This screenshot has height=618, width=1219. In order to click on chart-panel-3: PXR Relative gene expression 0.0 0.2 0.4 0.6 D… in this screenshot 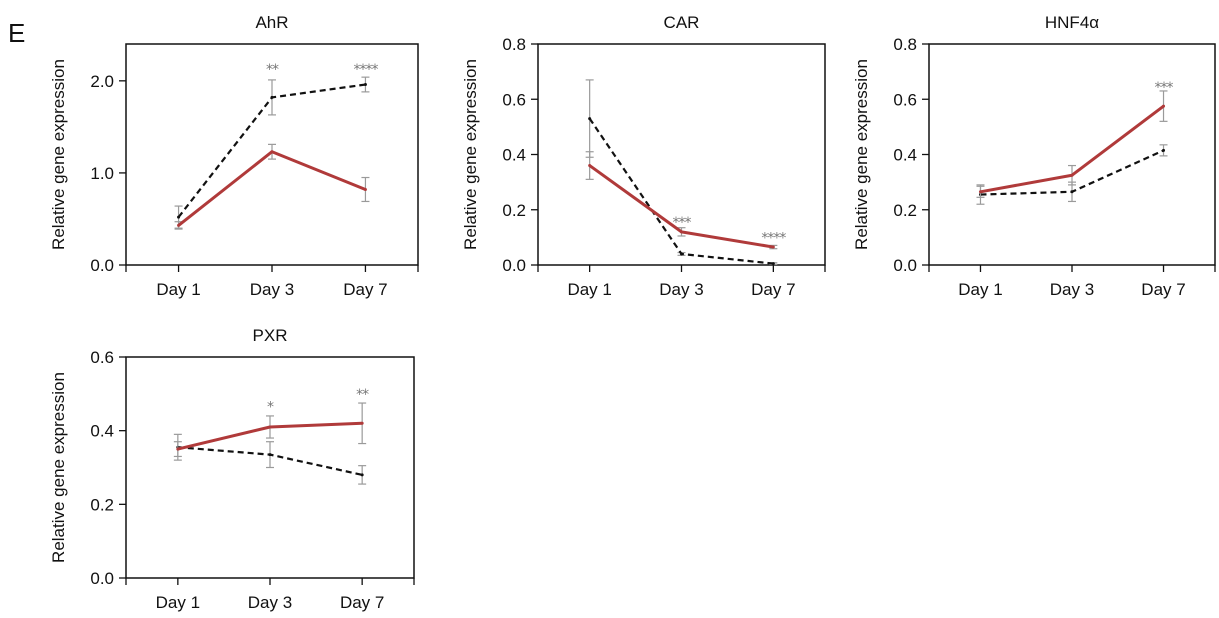, I will do `click(232, 469)`.